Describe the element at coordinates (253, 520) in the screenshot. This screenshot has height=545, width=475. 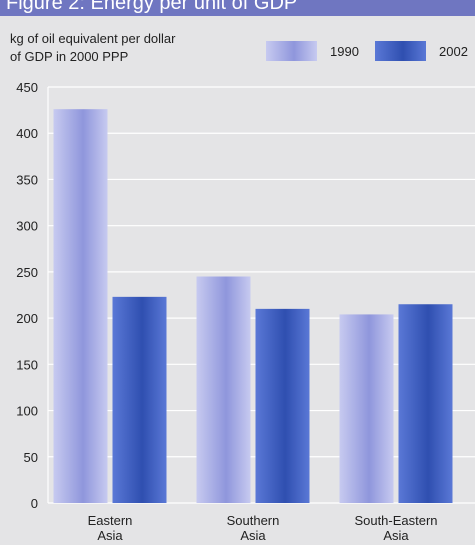
I see `category-label: Southern` at that location.